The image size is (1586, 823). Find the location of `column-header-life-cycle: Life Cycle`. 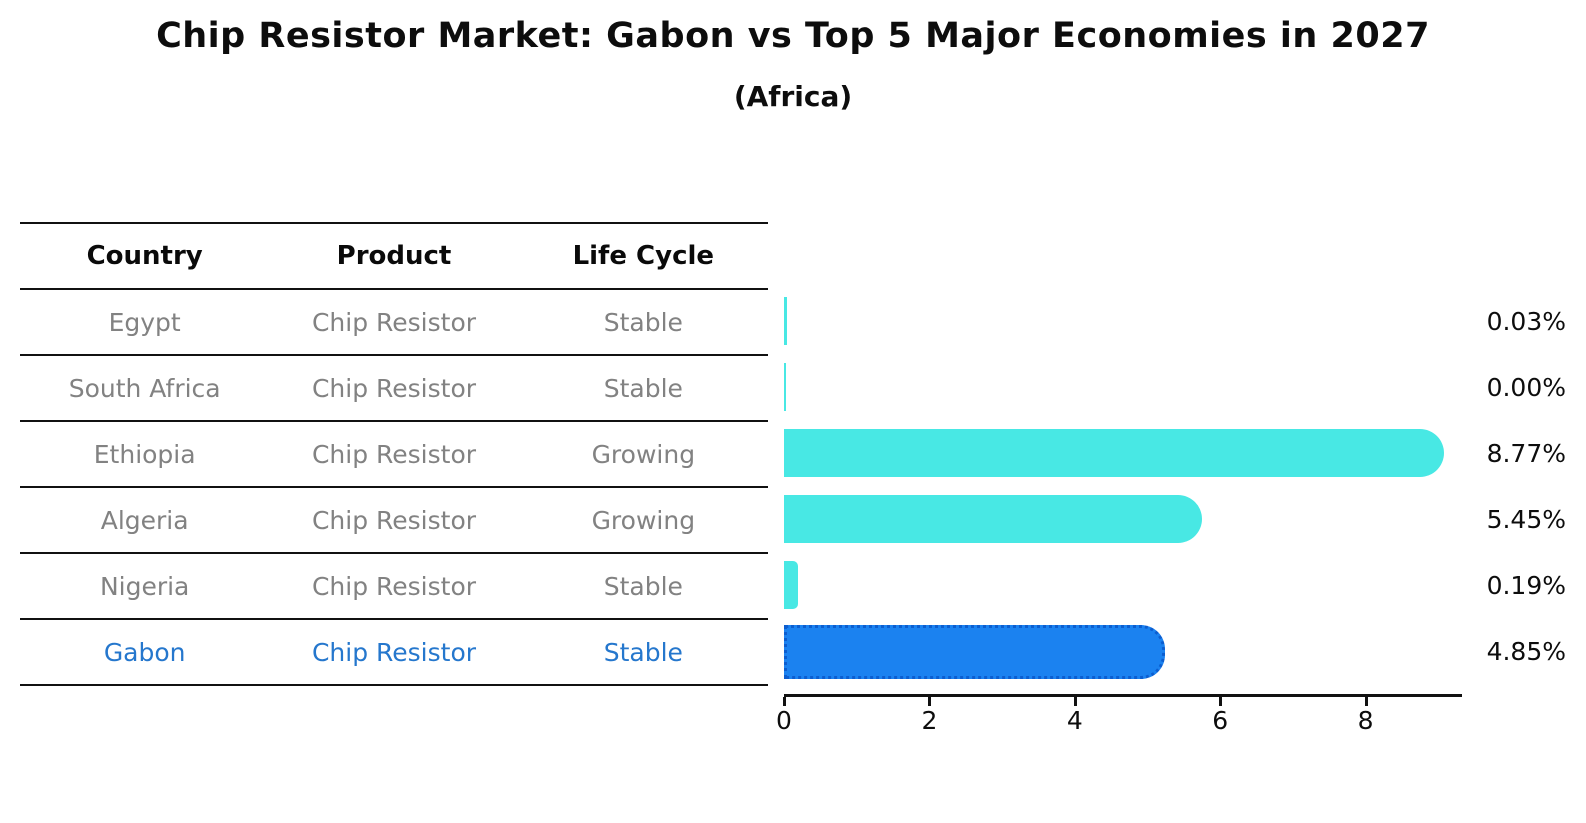

column-header-life-cycle: Life Cycle is located at coordinates (643, 256).